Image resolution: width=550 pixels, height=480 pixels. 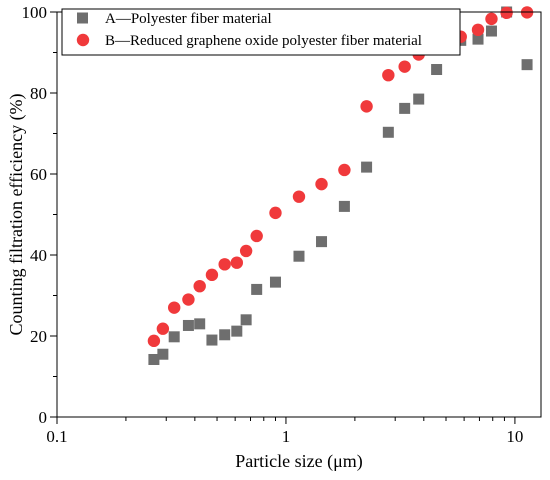 What do you see at coordinates (188, 19) in the screenshot?
I see `legend-label-series-a: A—Polyester fiber material` at bounding box center [188, 19].